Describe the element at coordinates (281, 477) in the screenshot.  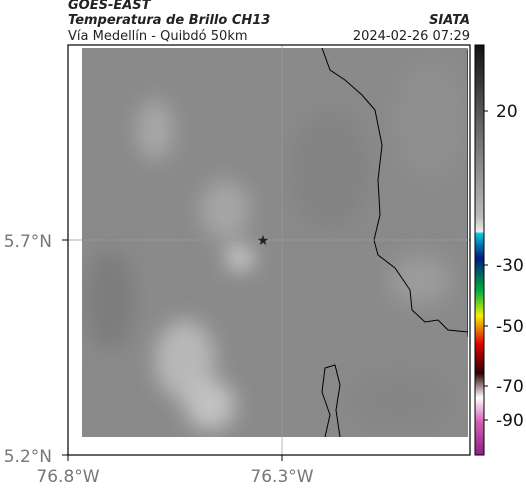
I see `lon-label: 76.3°W` at that location.